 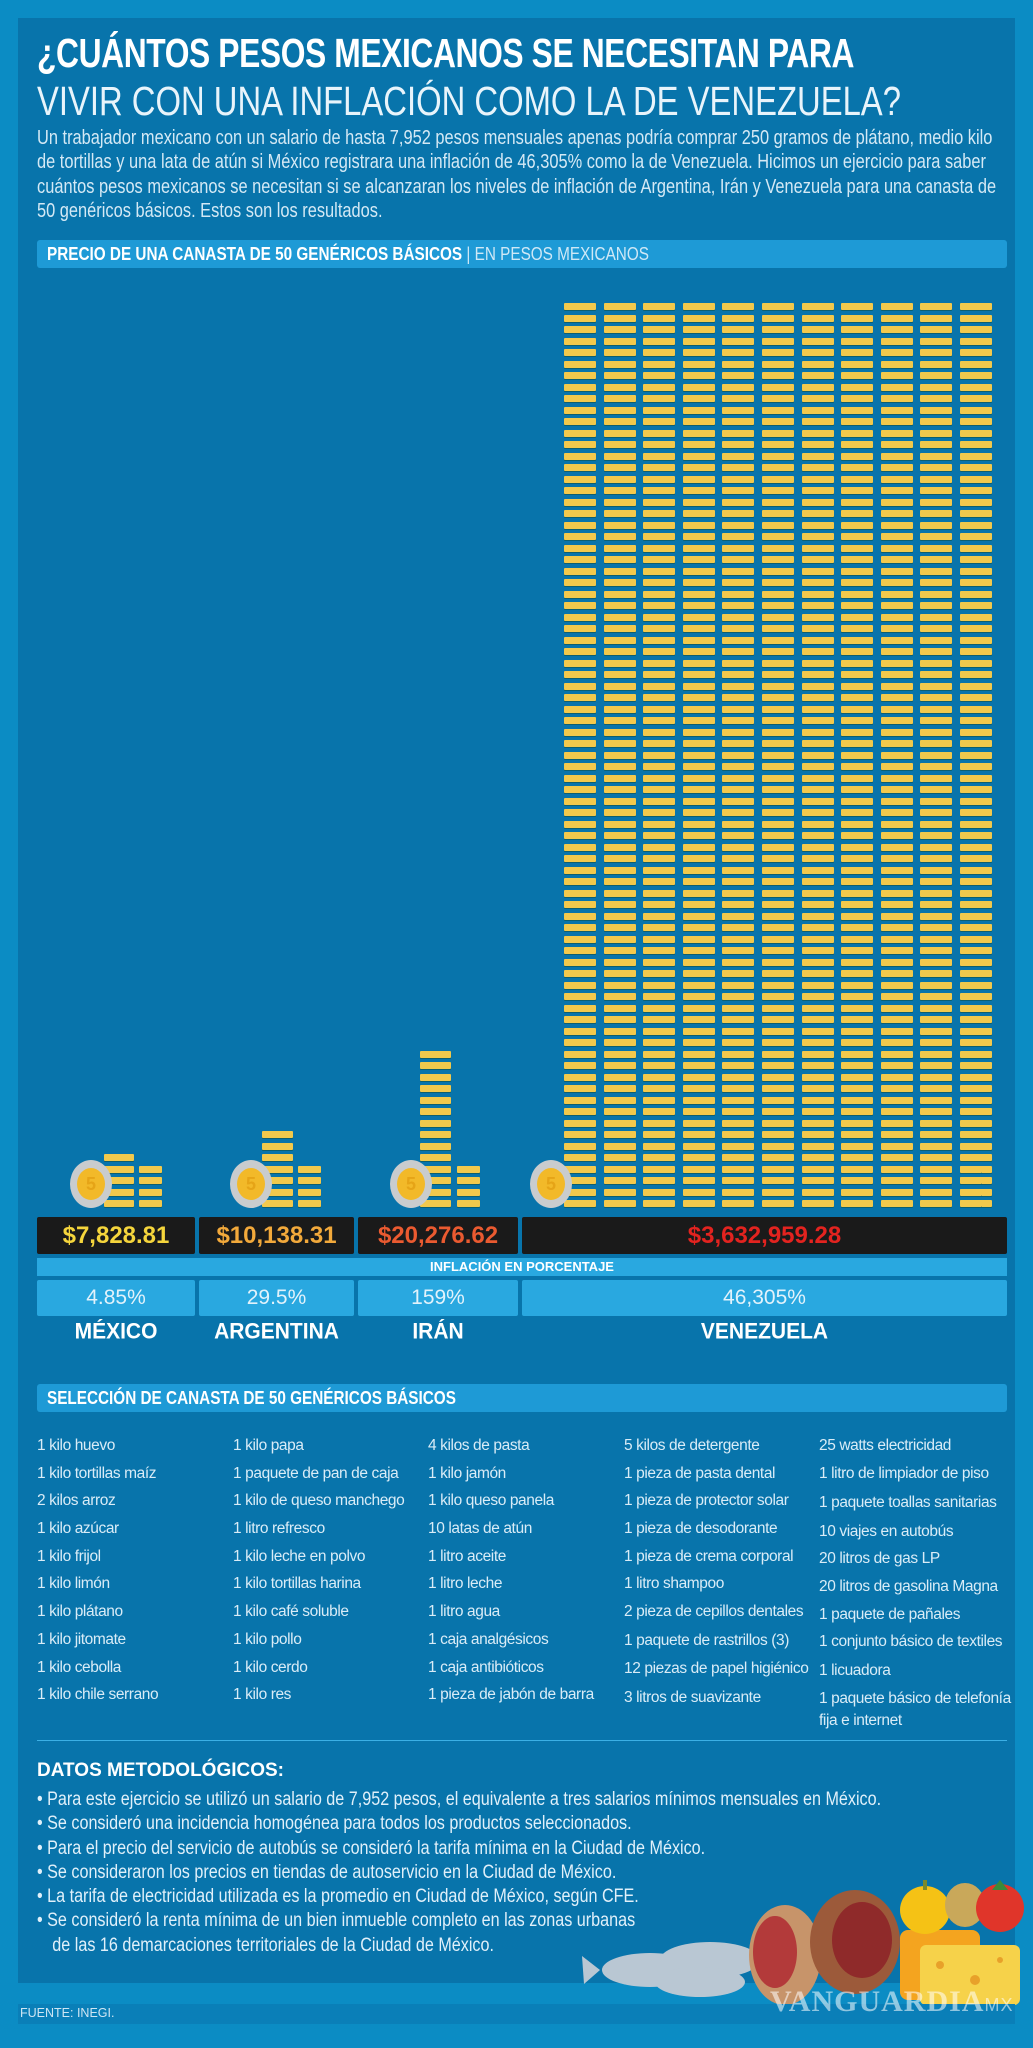 I want to click on inflation-mexico: 4.85%, so click(x=116, y=1298).